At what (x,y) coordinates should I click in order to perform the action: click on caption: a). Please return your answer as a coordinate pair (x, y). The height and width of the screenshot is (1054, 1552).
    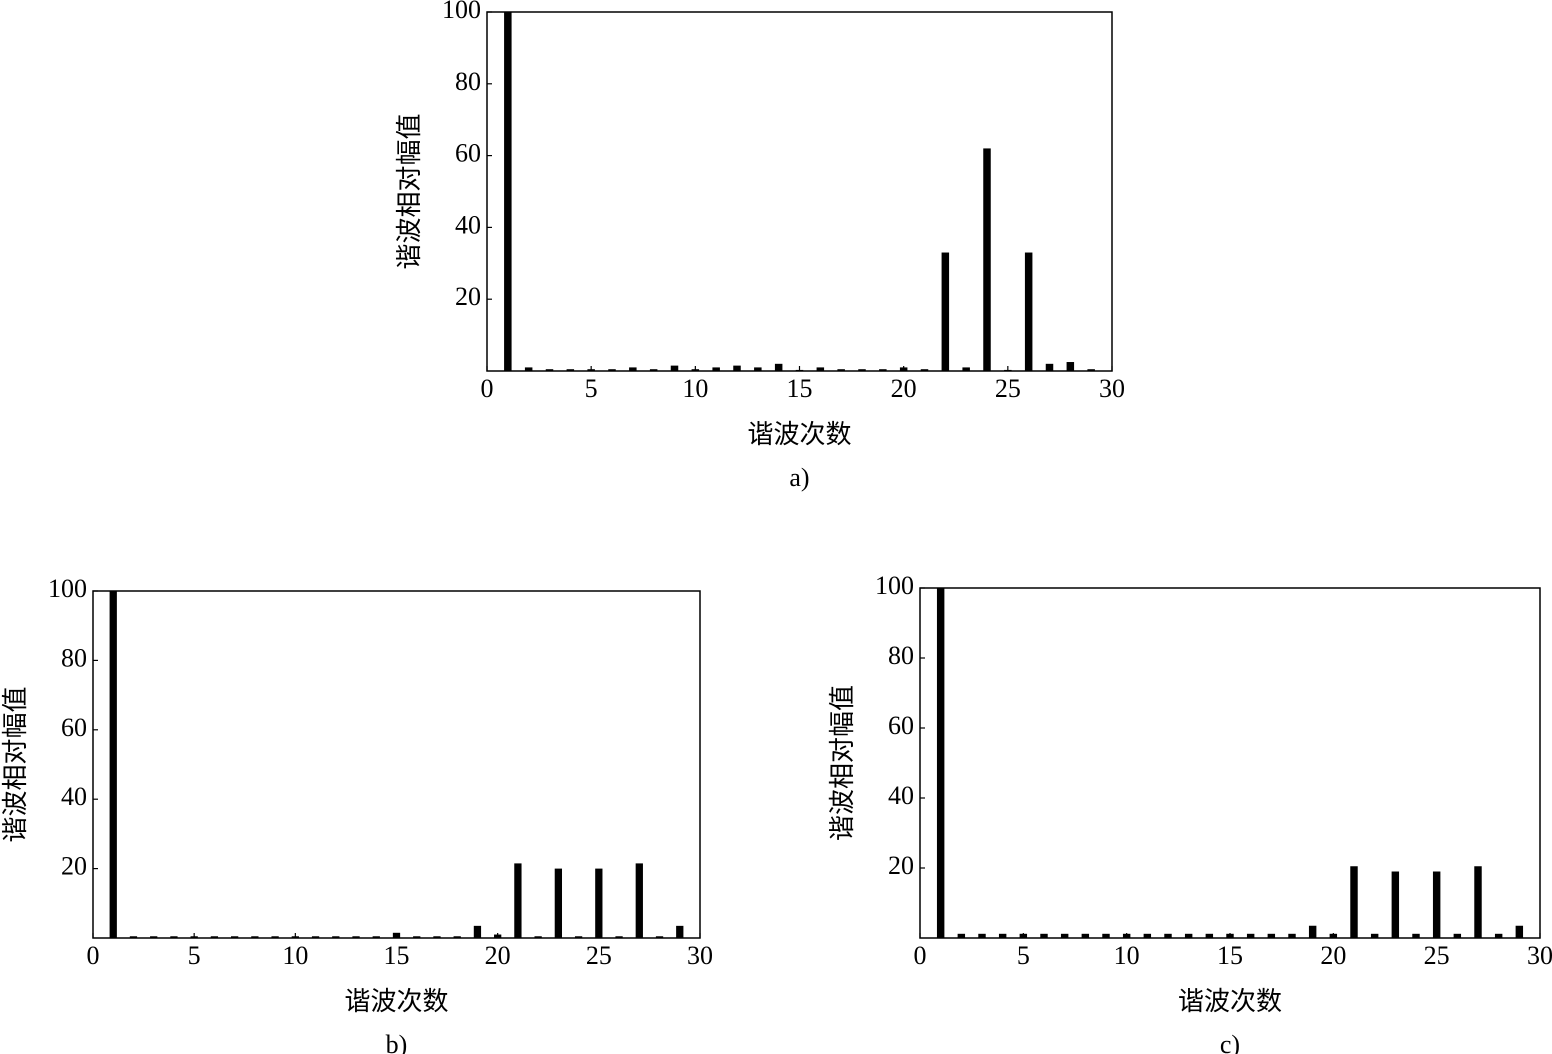
    Looking at the image, I should click on (799, 477).